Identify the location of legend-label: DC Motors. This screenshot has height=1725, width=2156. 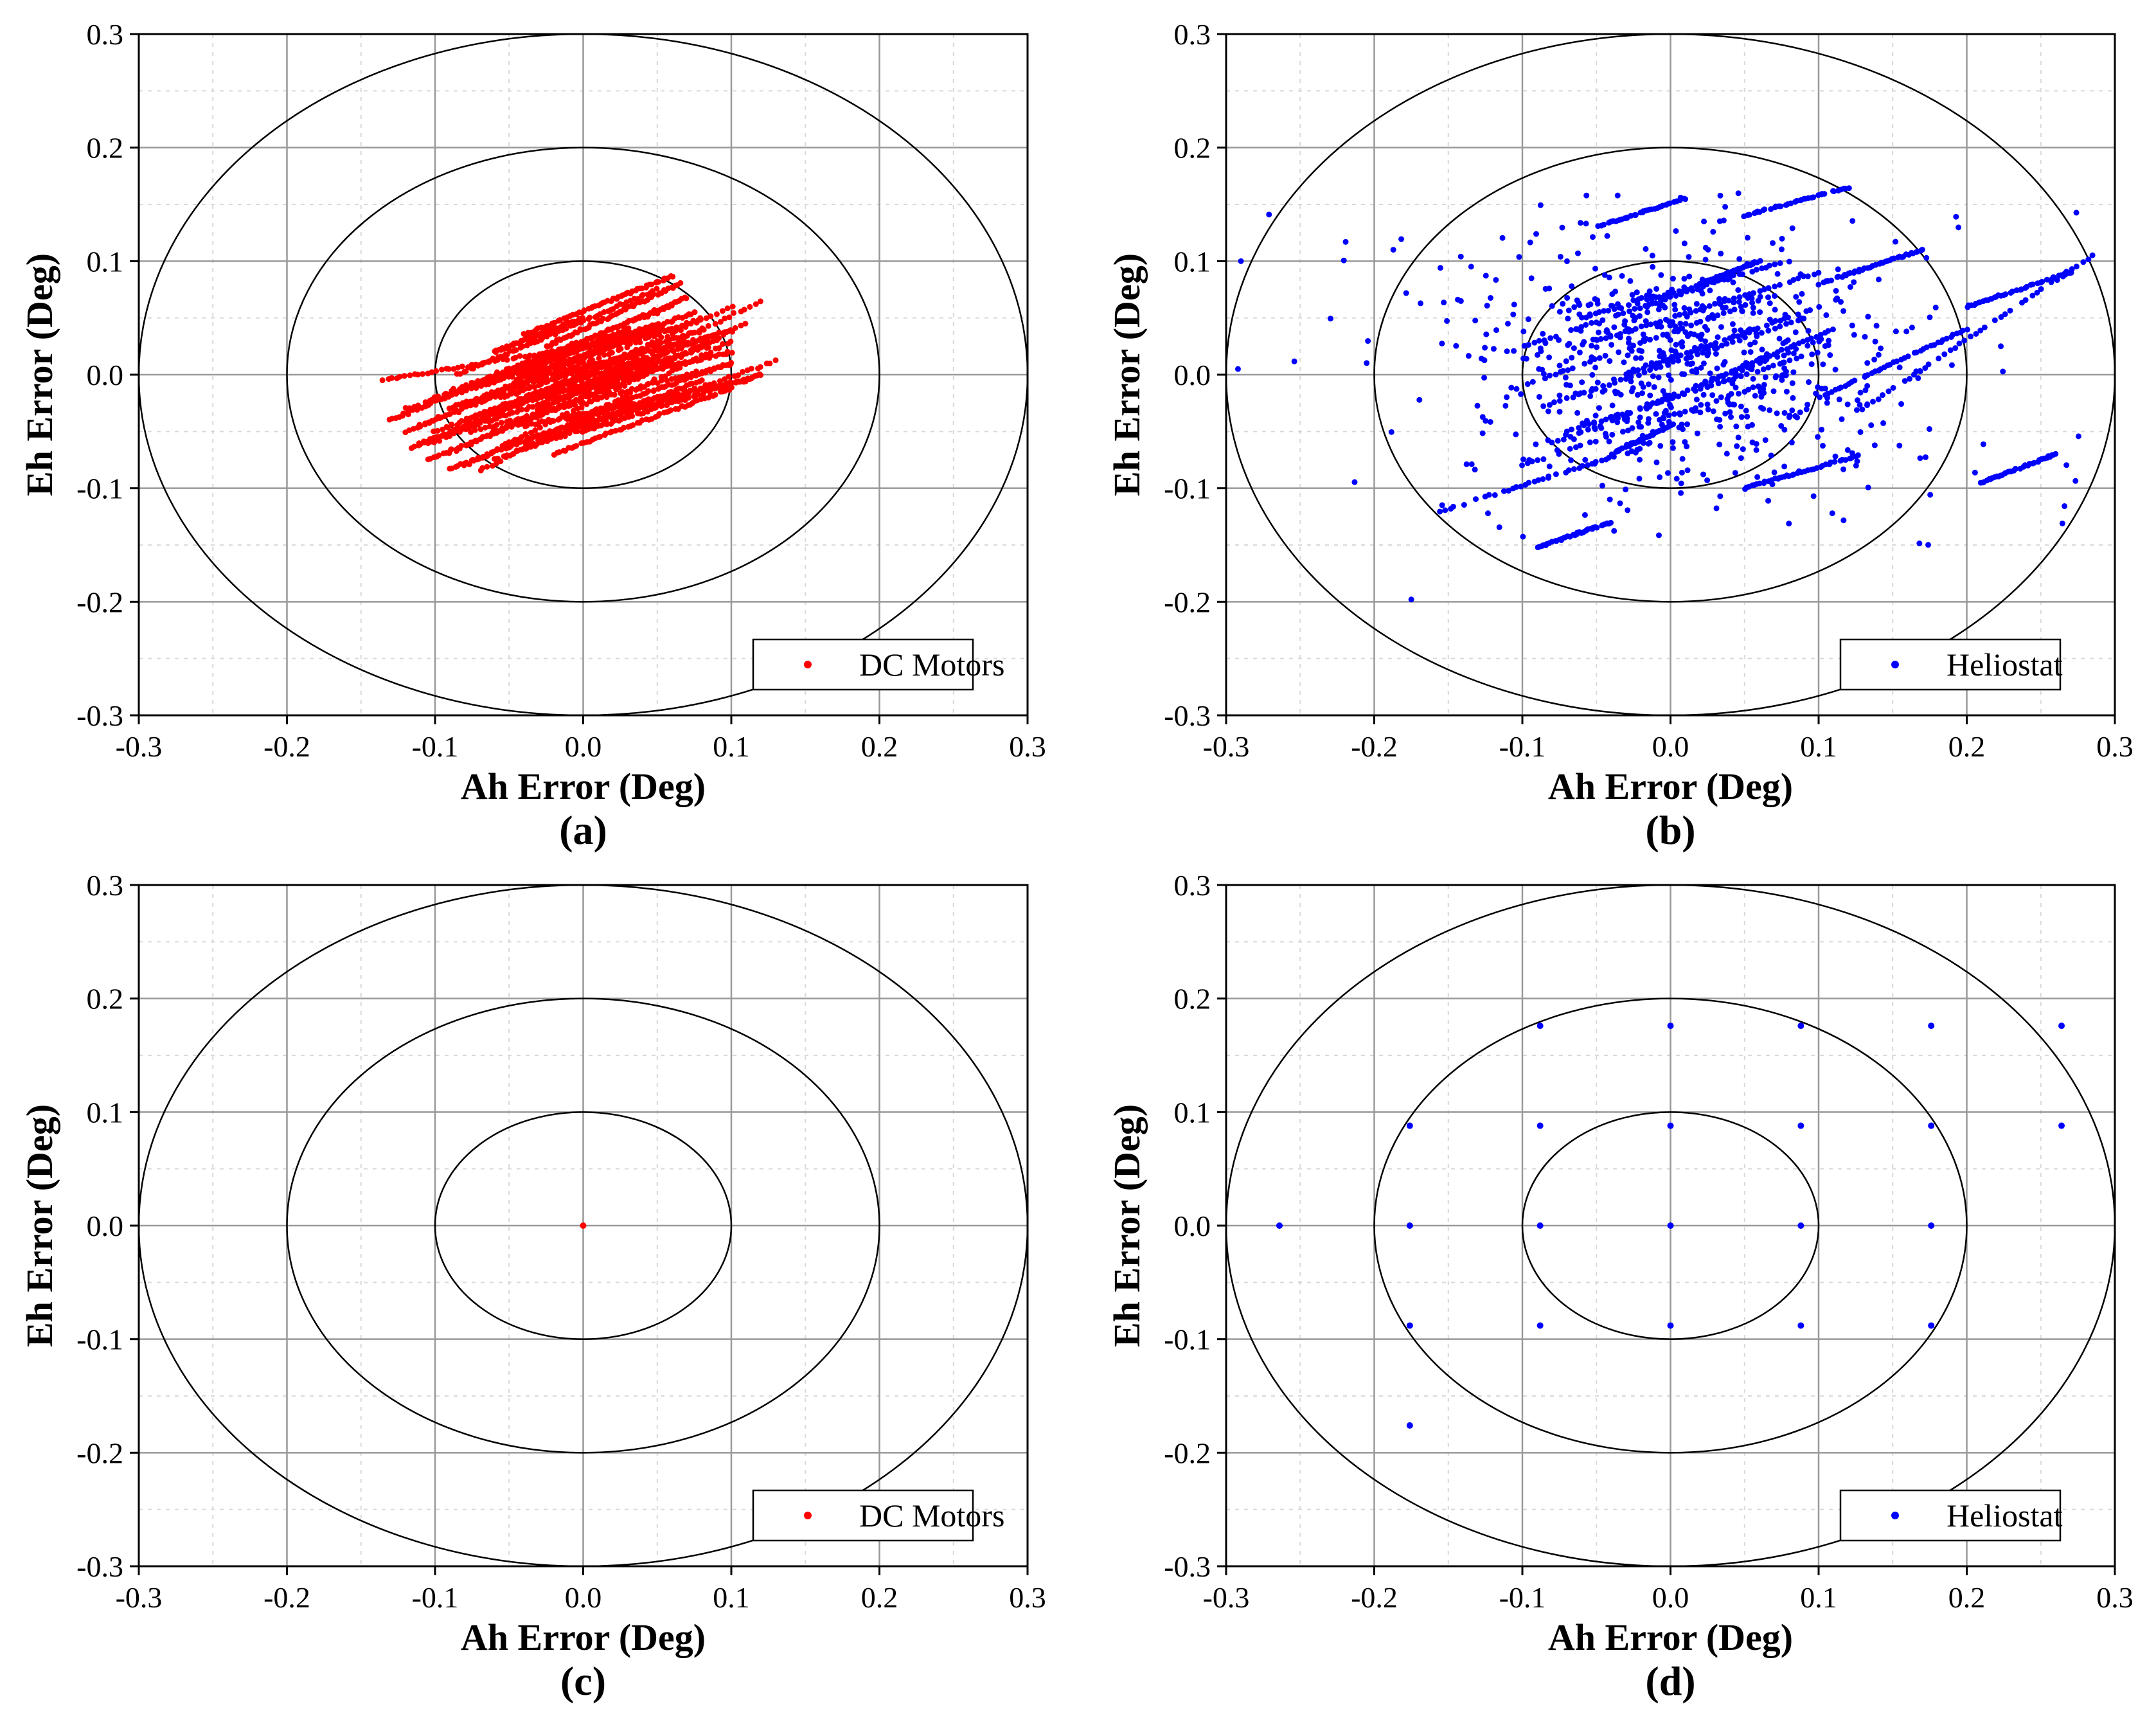
(931, 665).